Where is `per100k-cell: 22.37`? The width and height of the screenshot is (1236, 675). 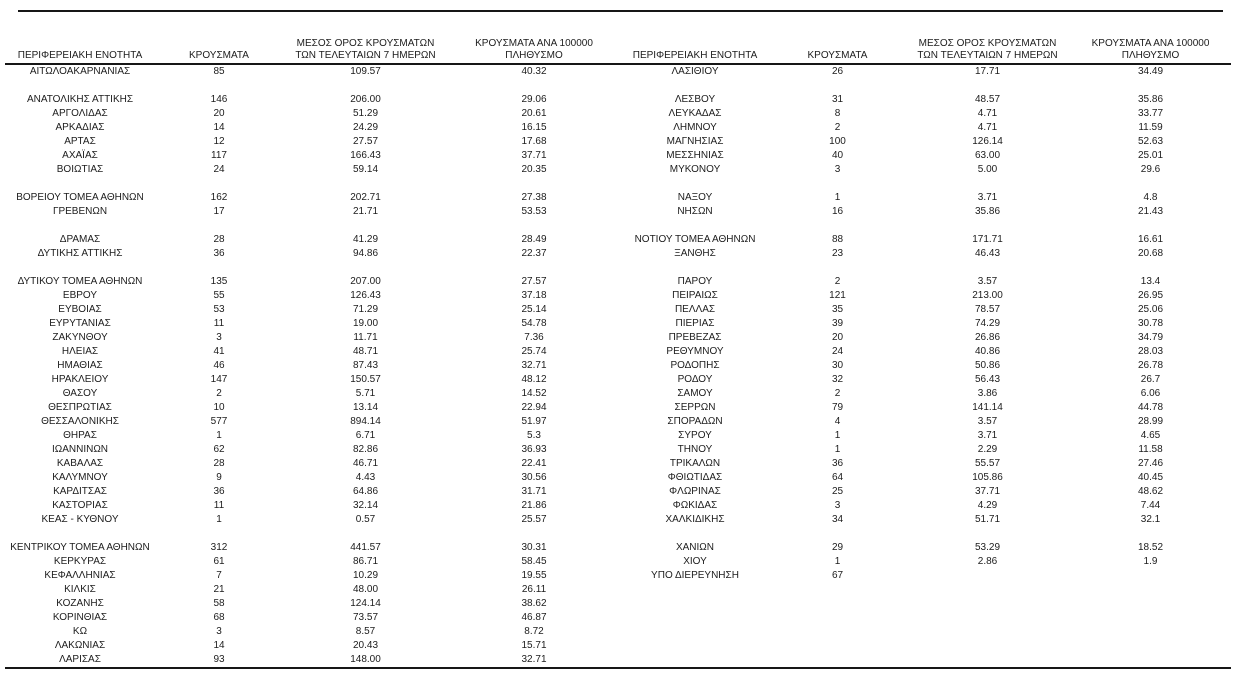
per100k-cell: 22.37 is located at coordinates (534, 253).